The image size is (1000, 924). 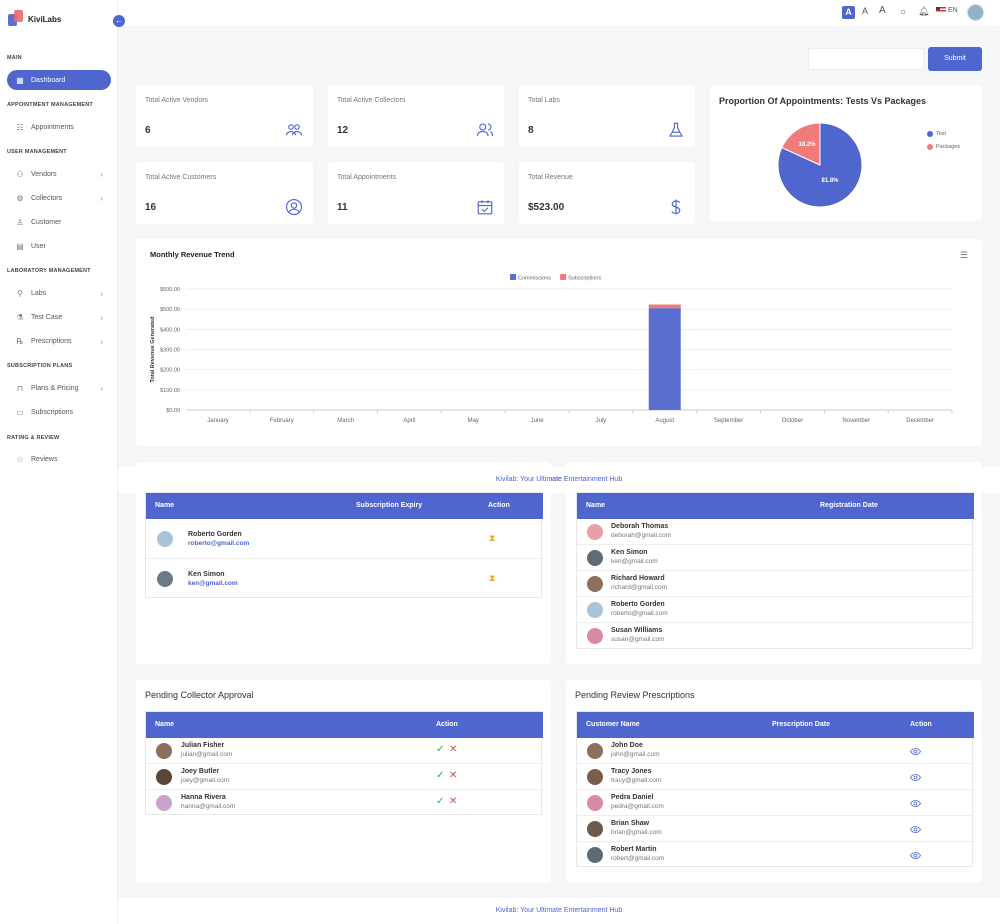 What do you see at coordinates (866, 59) in the screenshot?
I see `search-input` at bounding box center [866, 59].